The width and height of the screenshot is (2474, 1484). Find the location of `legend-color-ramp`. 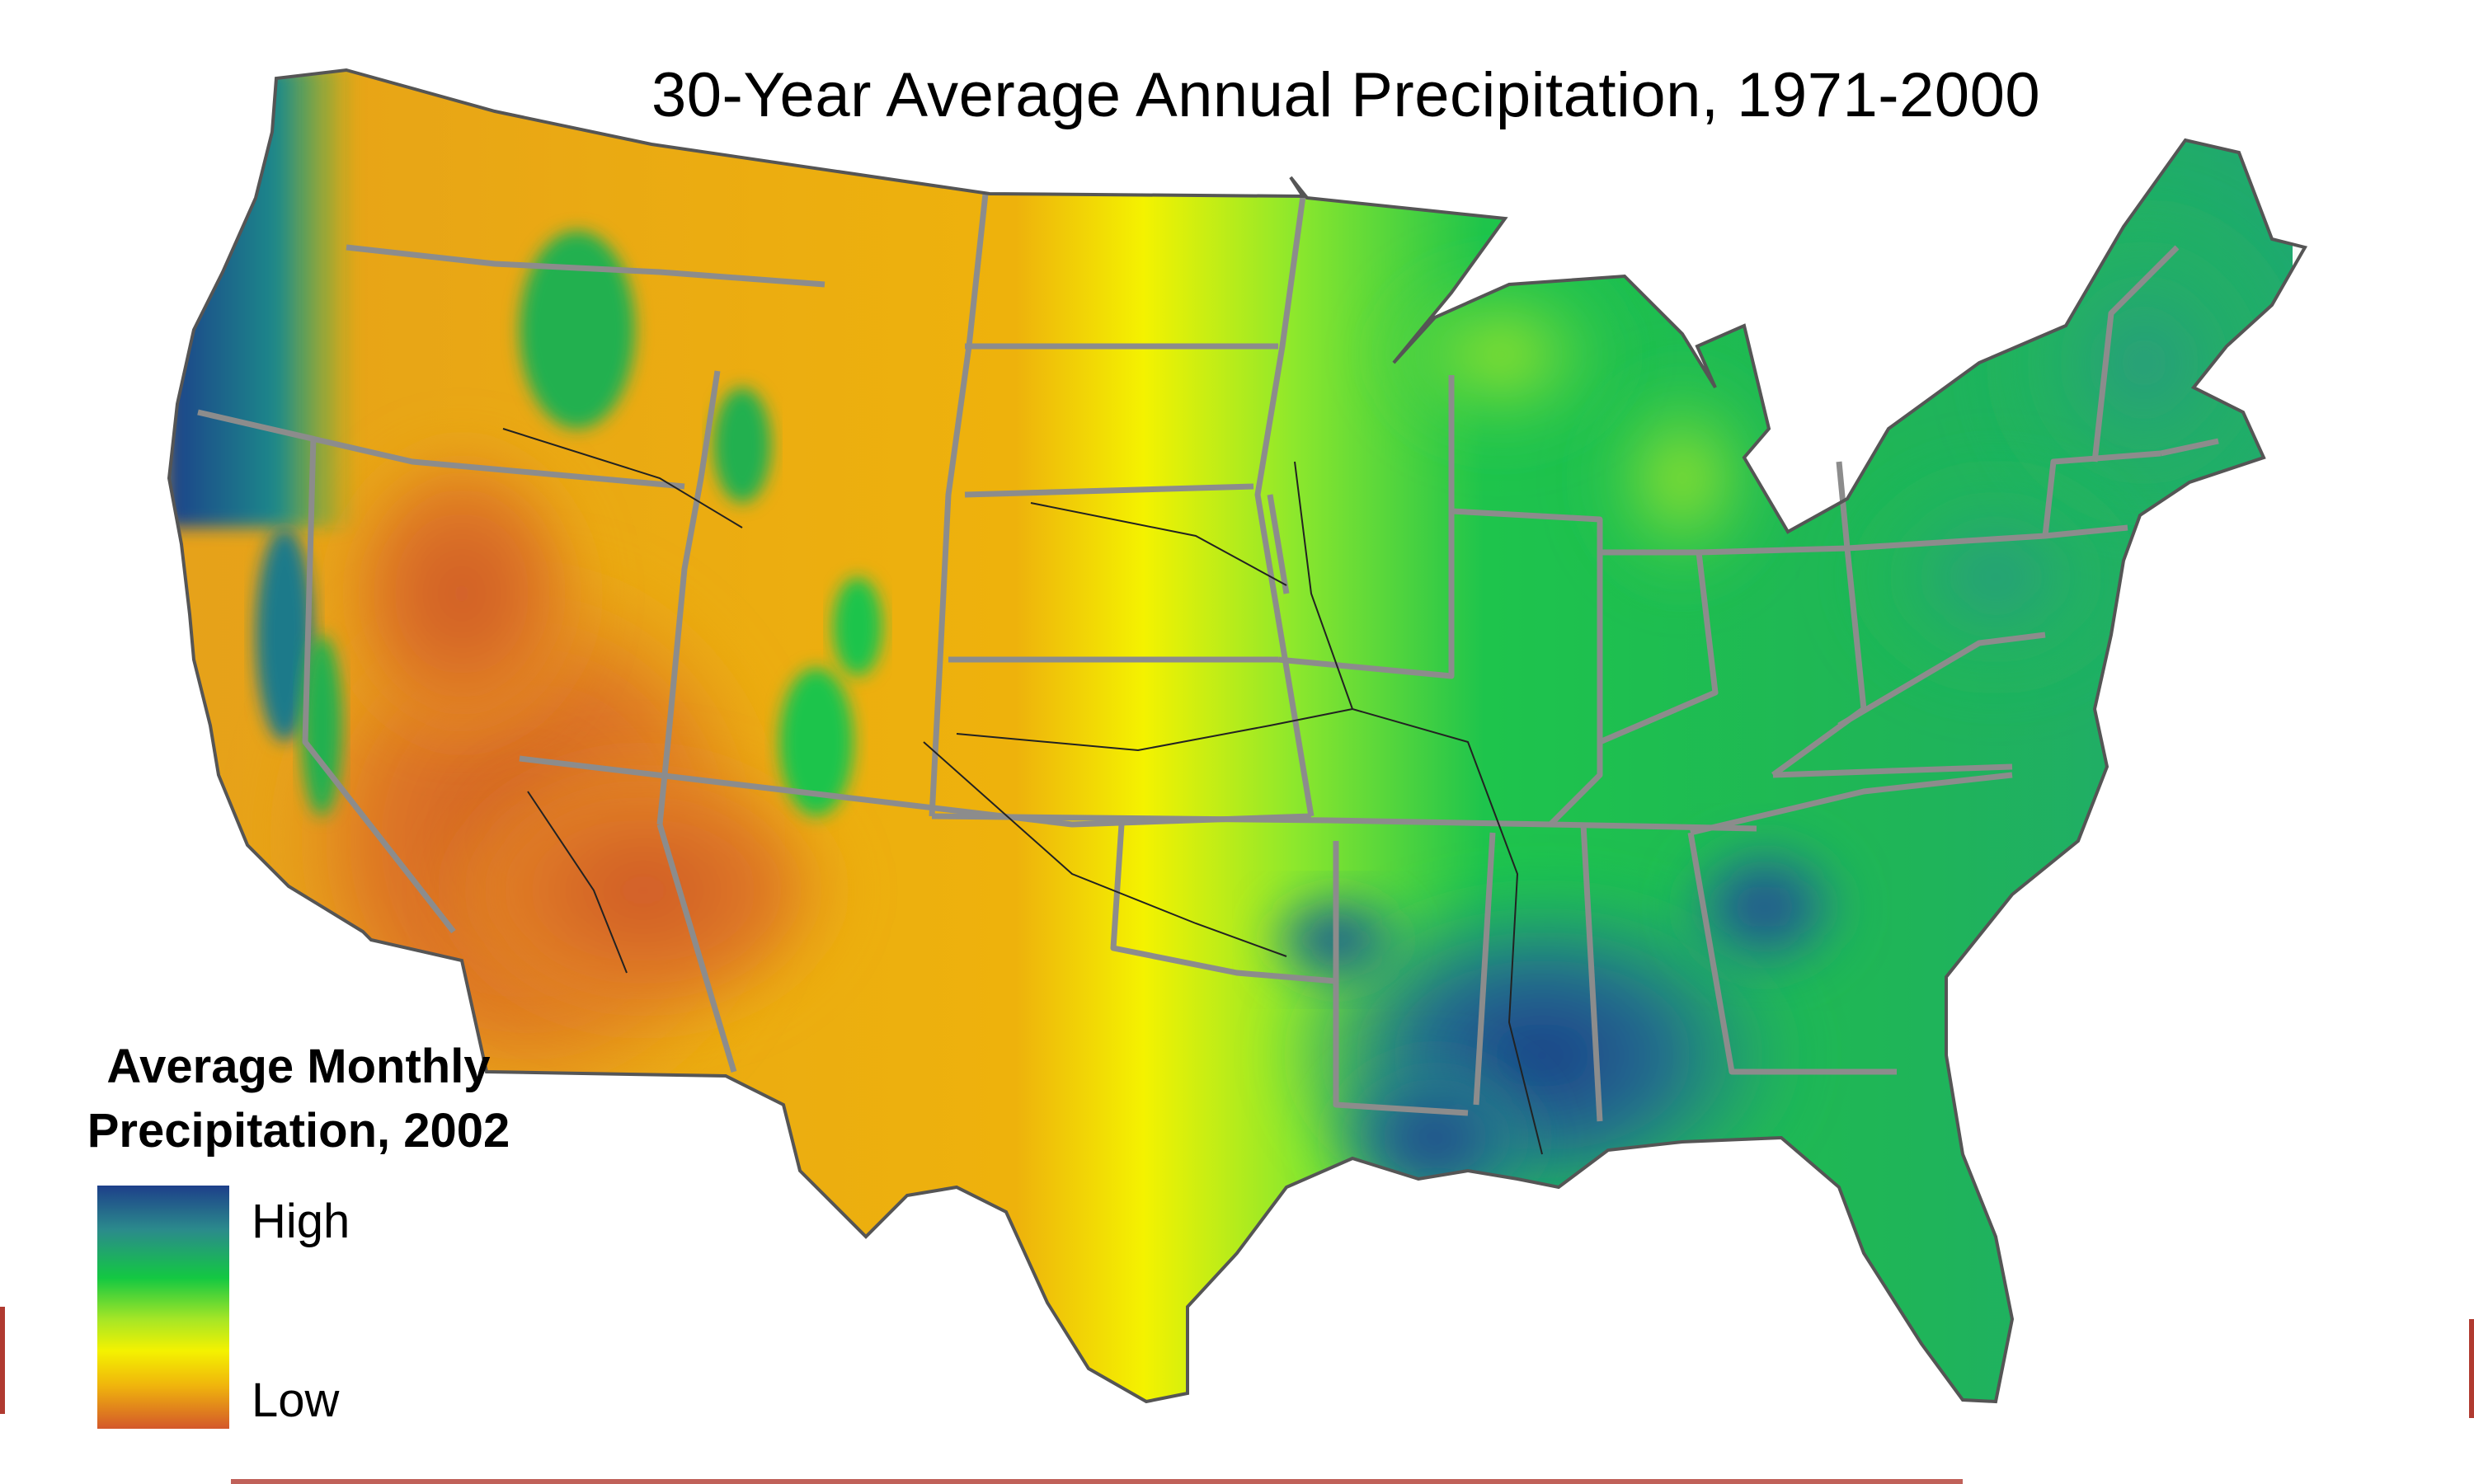

legend-color-ramp is located at coordinates (163, 1307).